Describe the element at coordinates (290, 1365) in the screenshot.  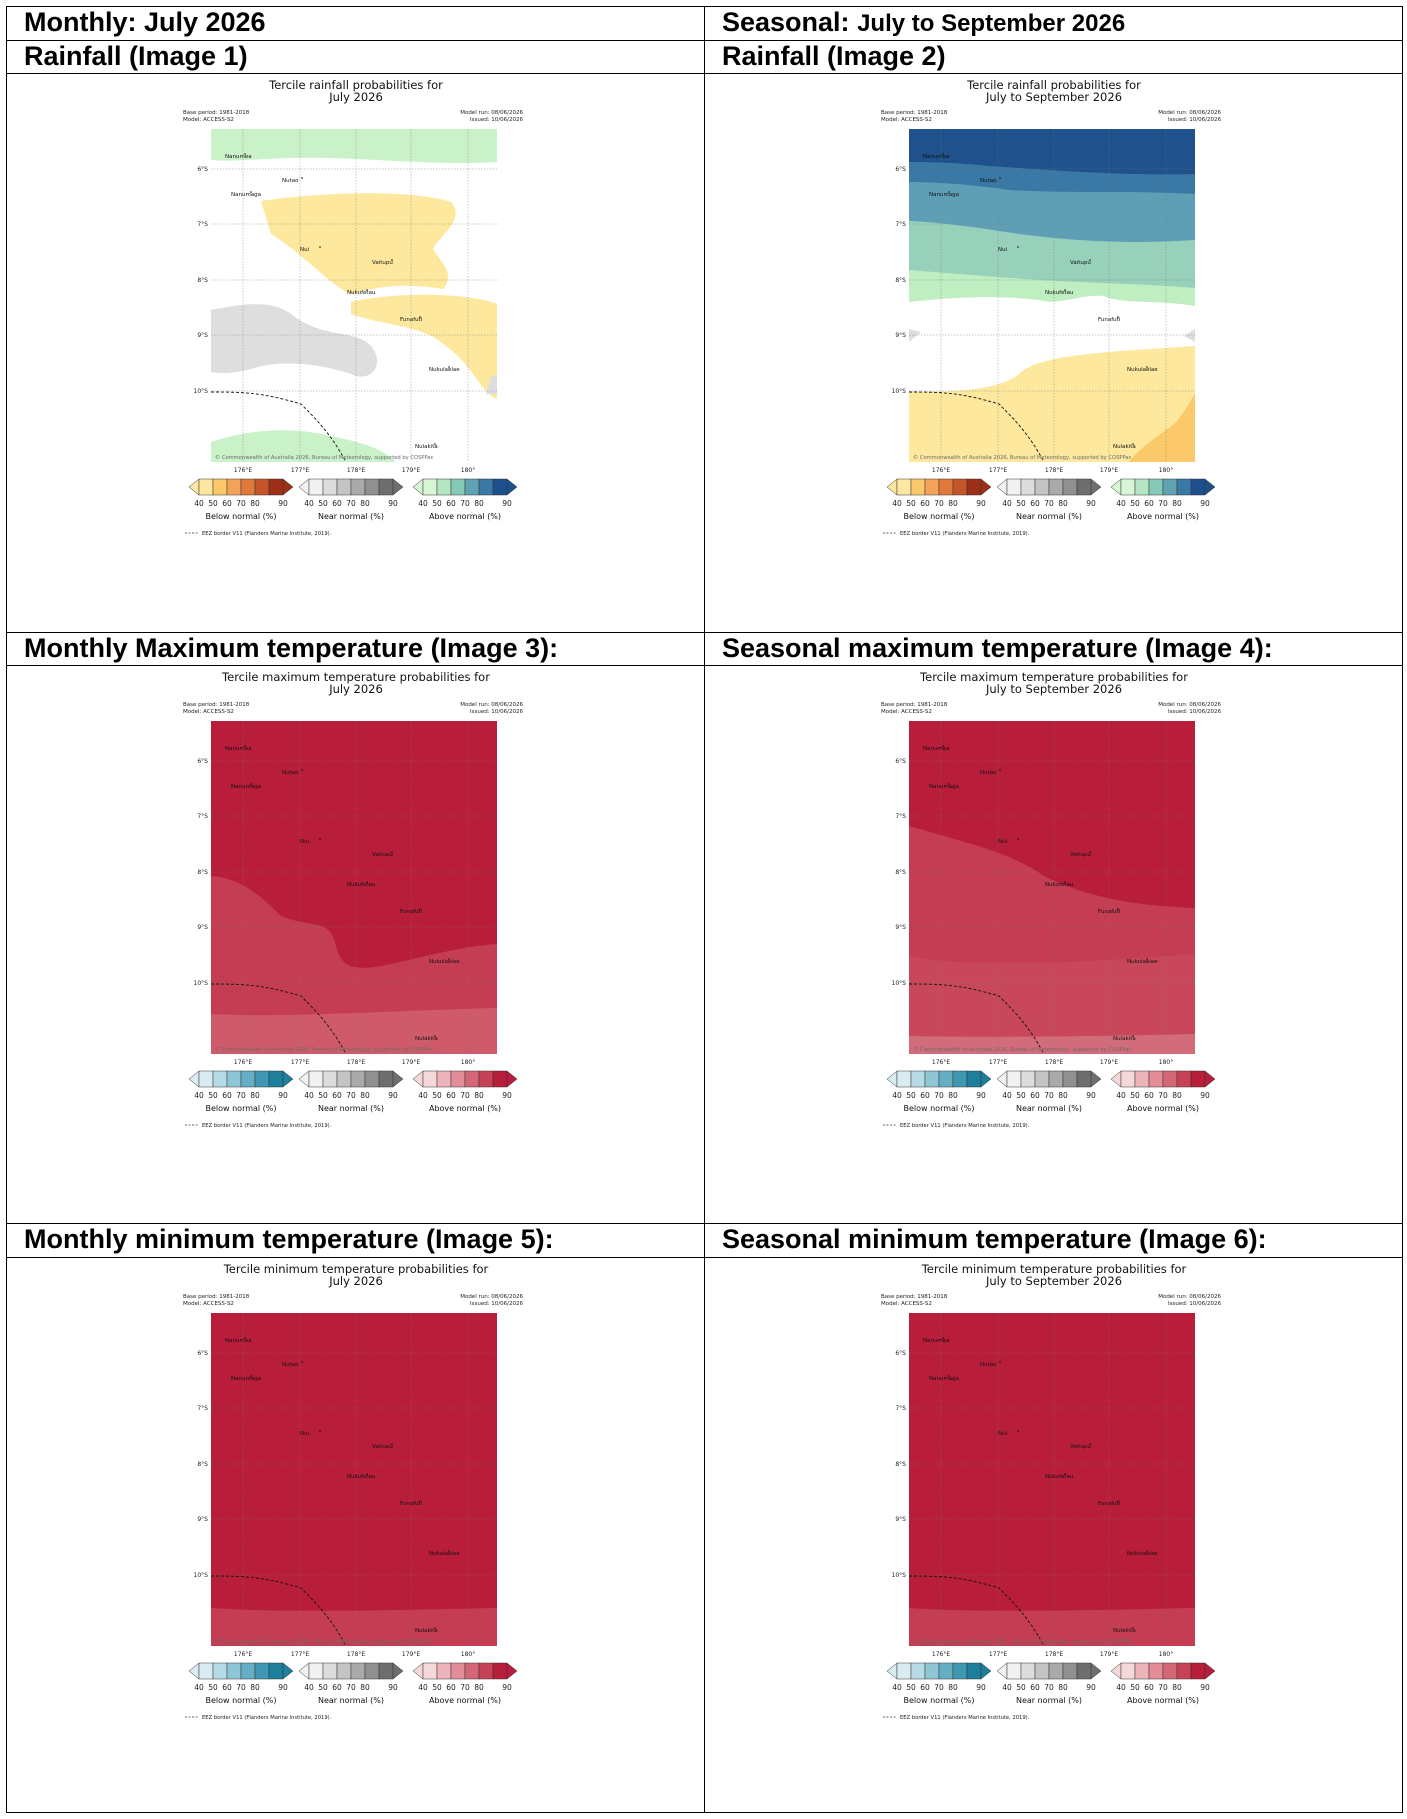
I see `island-label: Nutao` at that location.